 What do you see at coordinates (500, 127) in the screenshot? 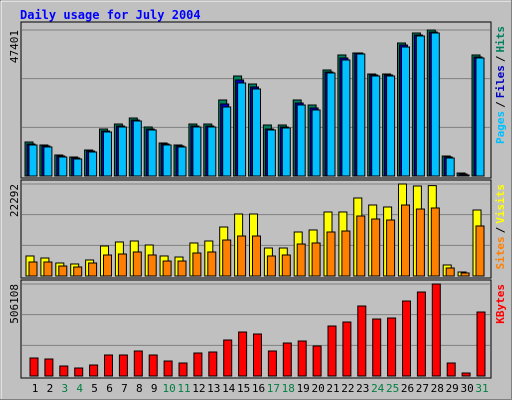
I see `legend-entry: Pages` at bounding box center [500, 127].